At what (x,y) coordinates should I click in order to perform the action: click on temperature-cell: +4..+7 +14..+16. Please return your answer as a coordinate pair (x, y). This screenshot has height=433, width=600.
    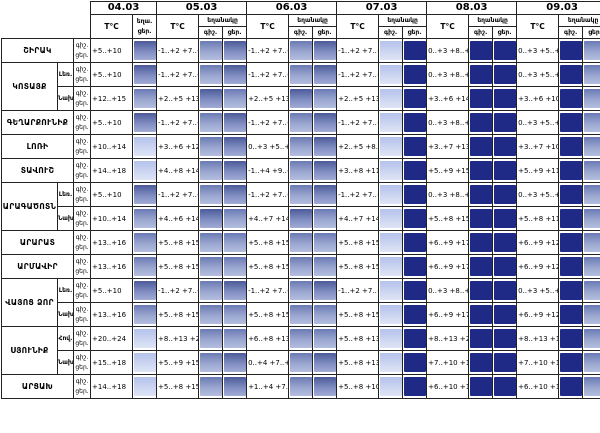
    Looking at the image, I should click on (268, 219).